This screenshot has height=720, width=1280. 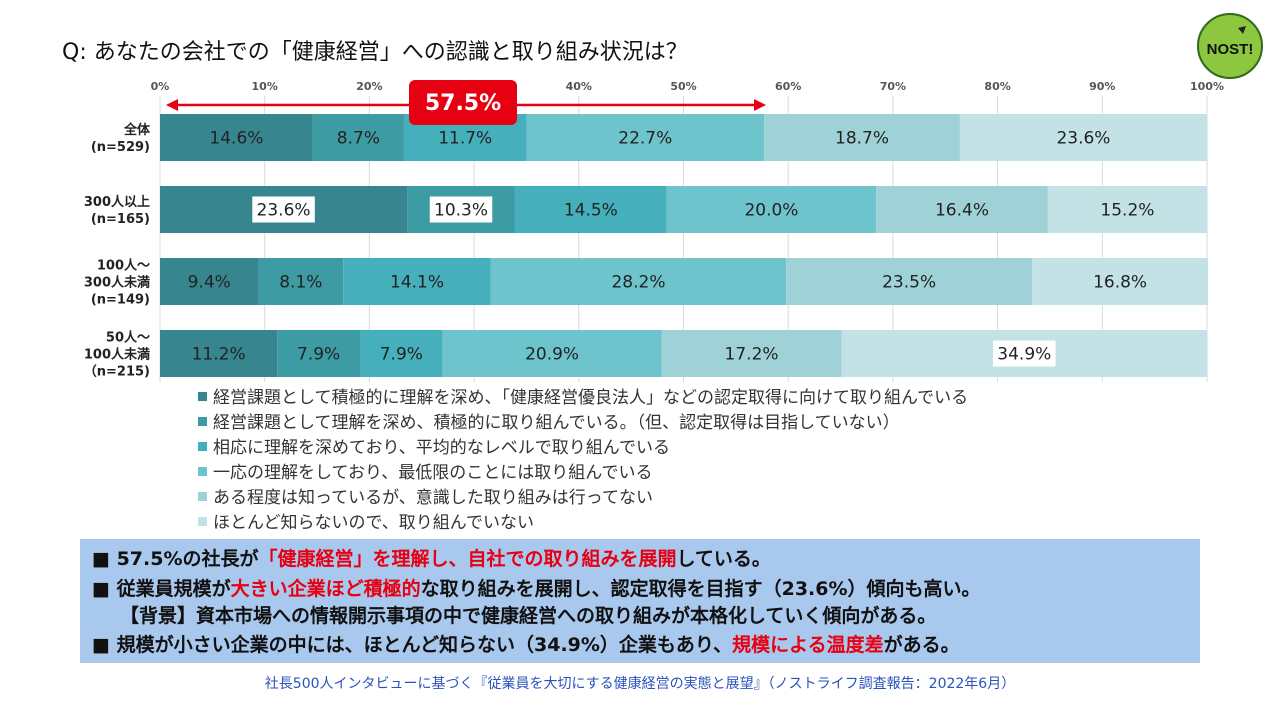 I want to click on callout-arrow-left-head, so click(x=172, y=105).